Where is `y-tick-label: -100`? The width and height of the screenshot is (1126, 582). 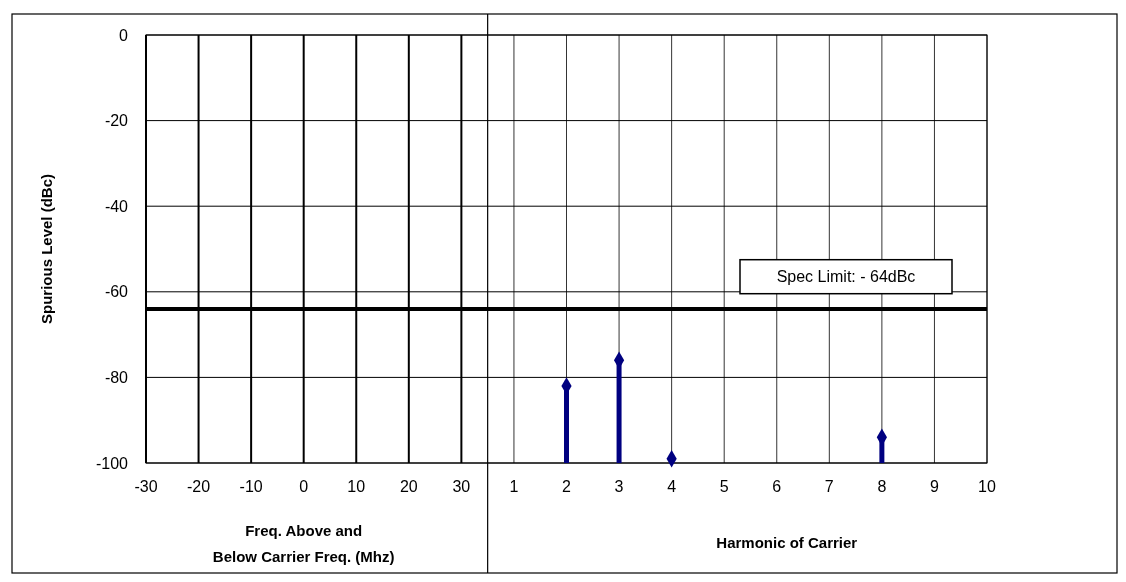
y-tick-label: -100 is located at coordinates (112, 463).